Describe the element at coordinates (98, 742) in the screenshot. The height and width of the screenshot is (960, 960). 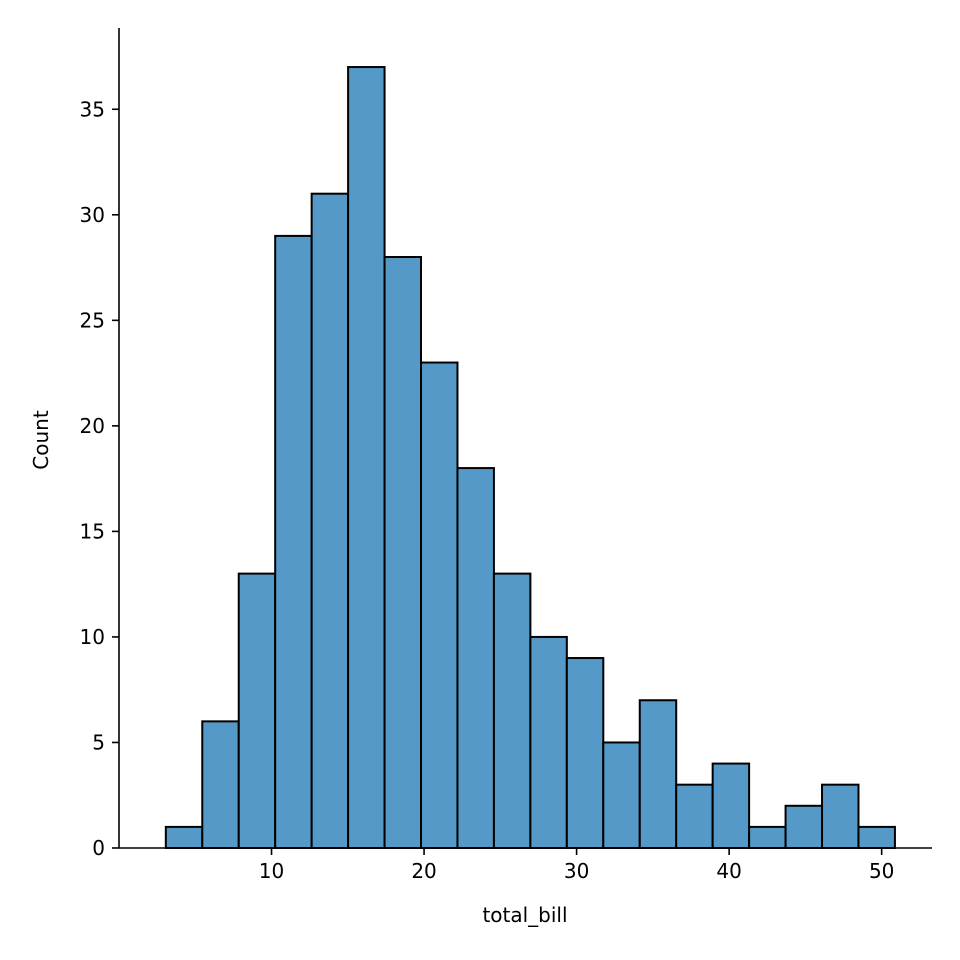
I see `y-tick-label: 5` at that location.